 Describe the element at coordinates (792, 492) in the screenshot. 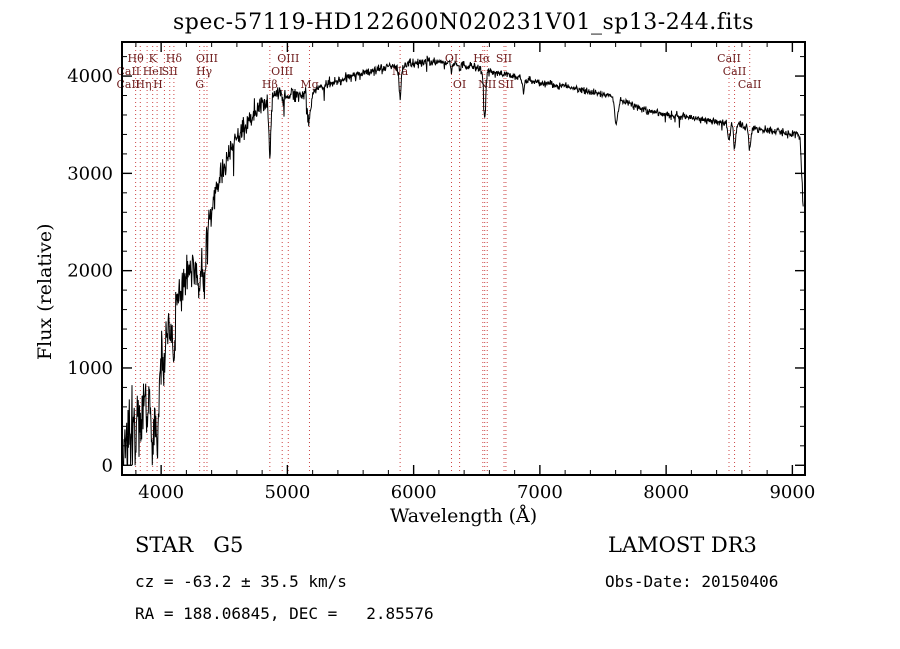

I see `x-tick-label: 9000` at that location.